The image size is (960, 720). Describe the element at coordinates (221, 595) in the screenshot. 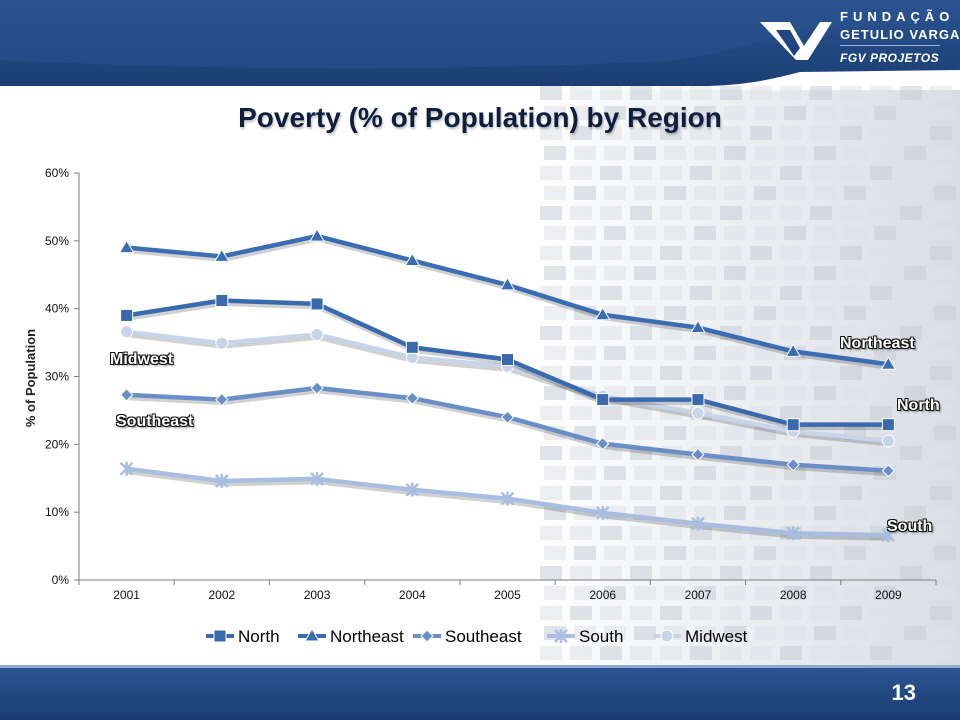

I see `x-tick-label: 2002` at that location.